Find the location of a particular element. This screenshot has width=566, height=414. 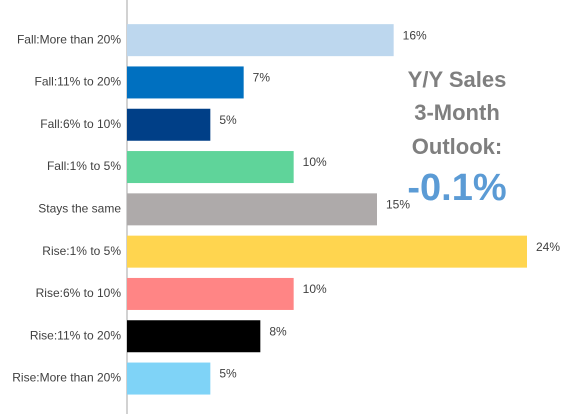

data-label: 8% is located at coordinates (278, 331).